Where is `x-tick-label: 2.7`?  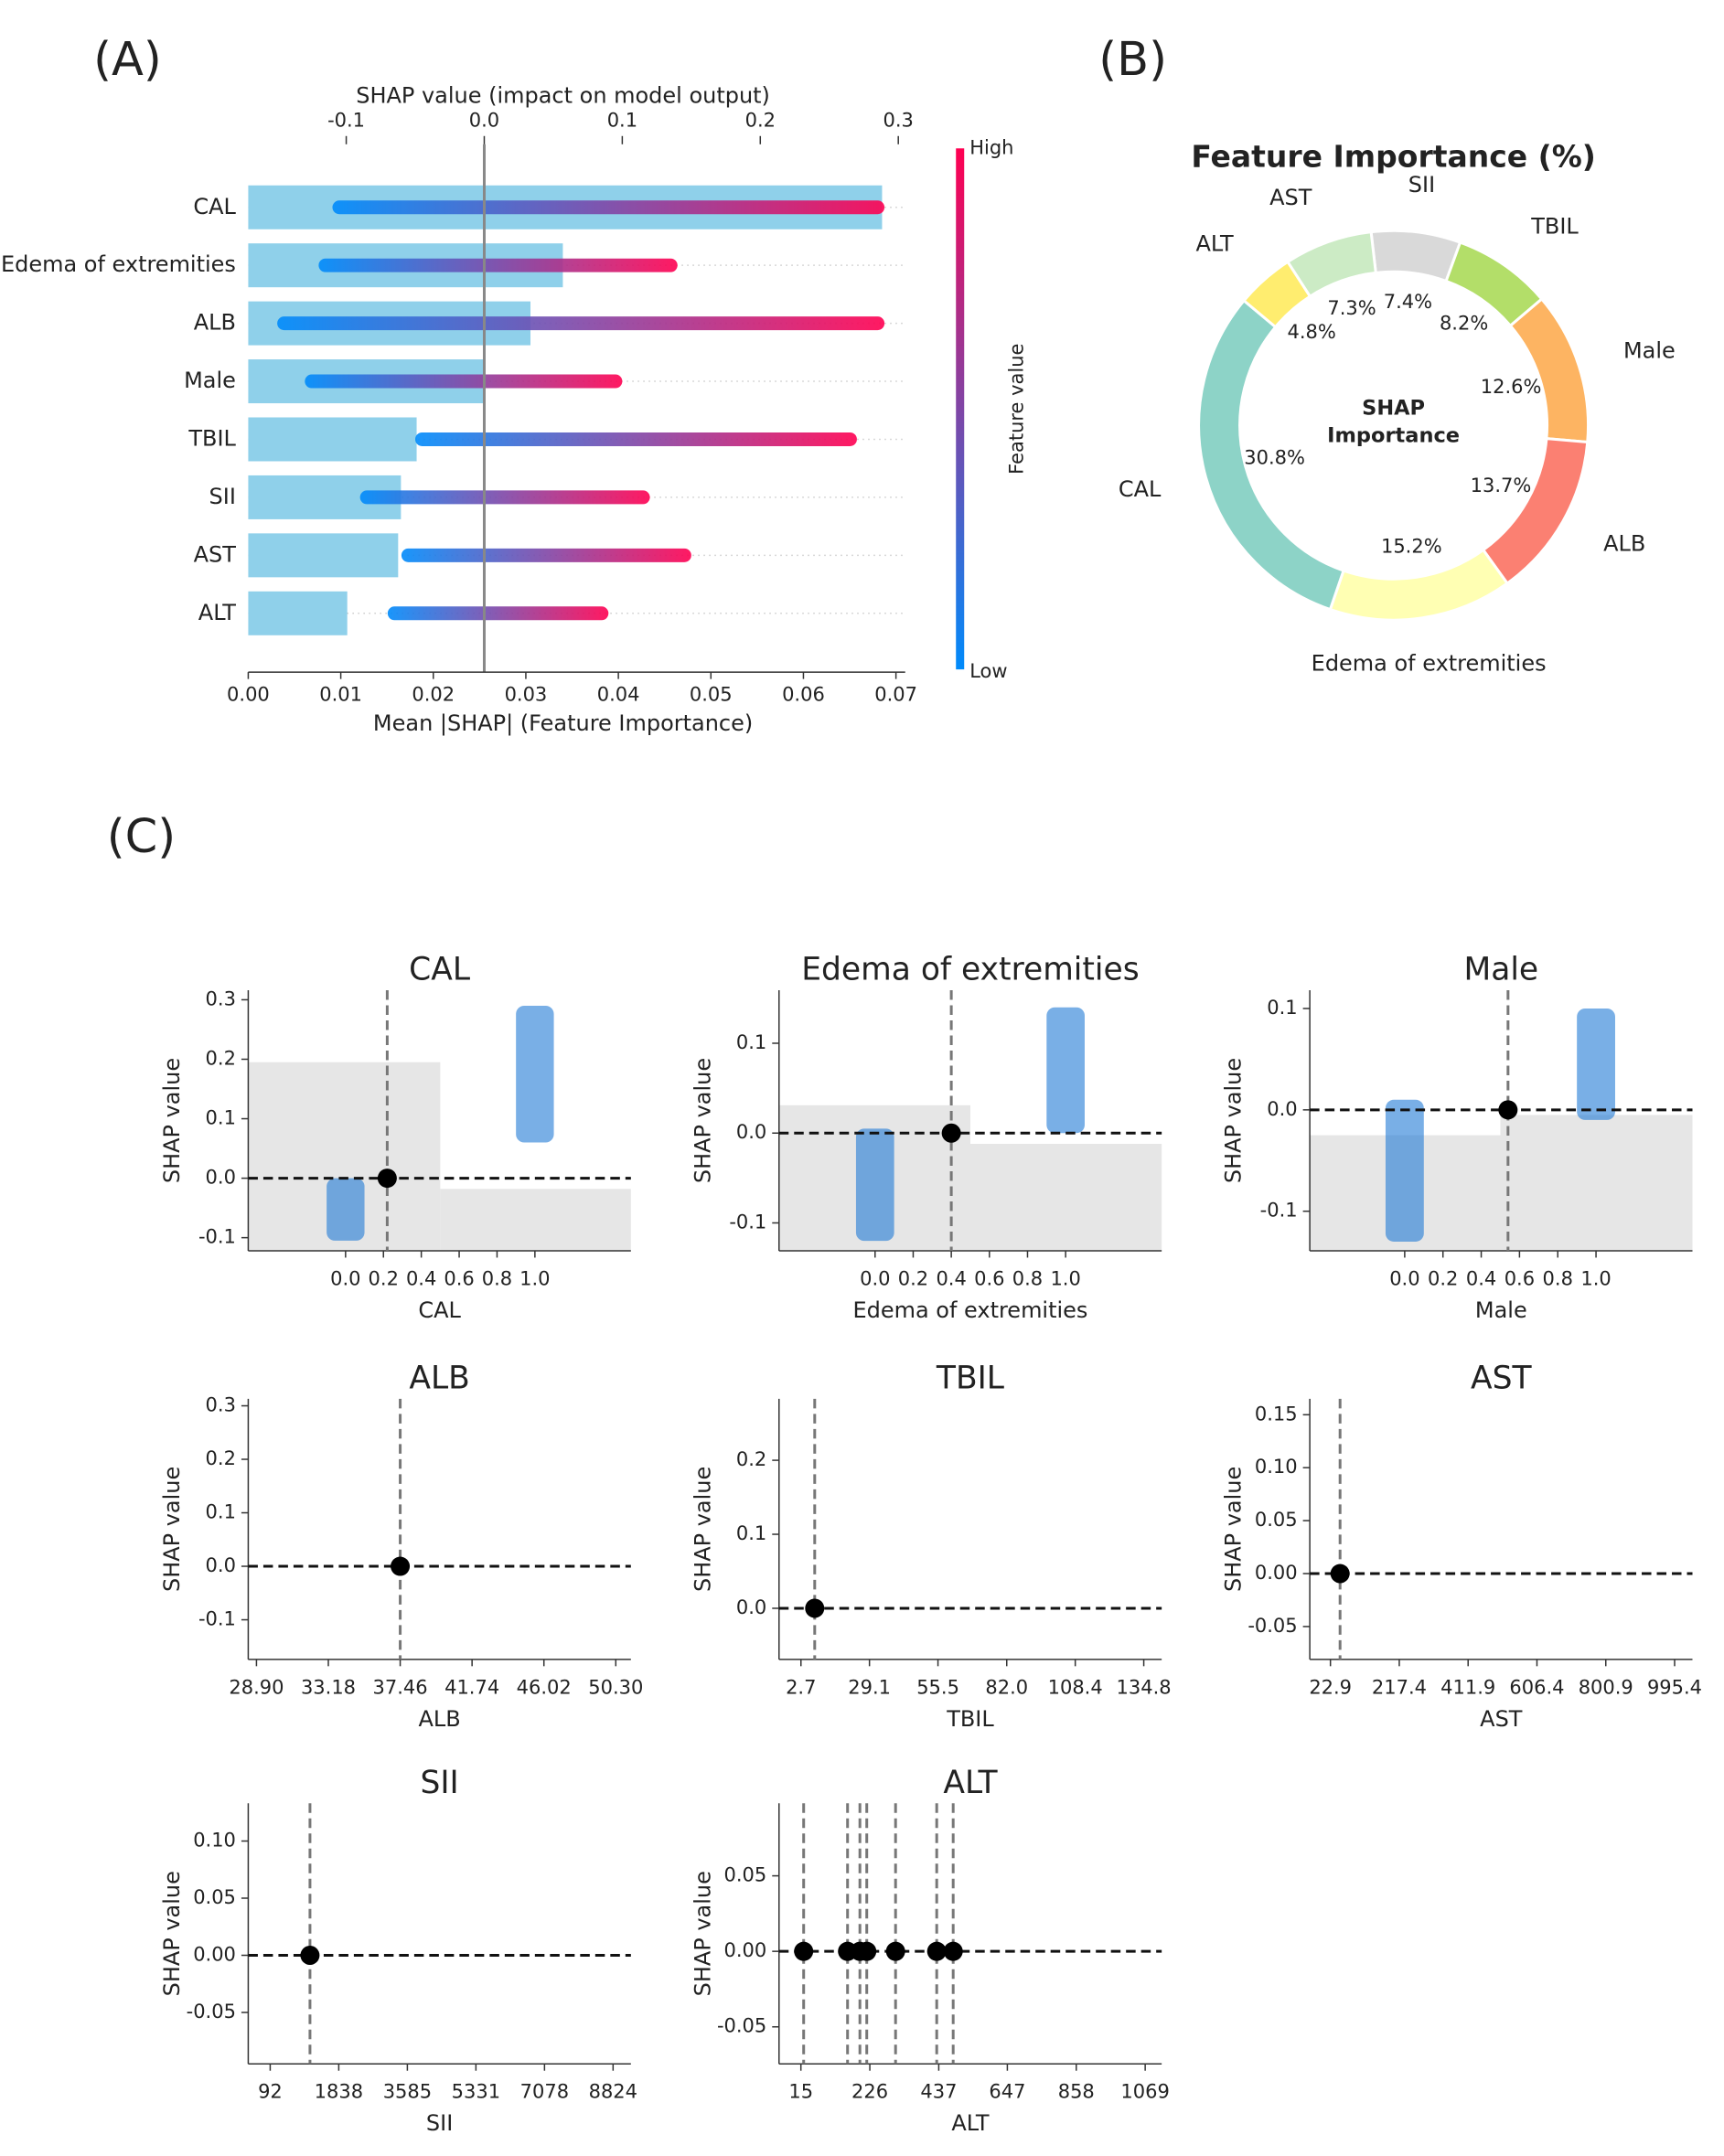
x-tick-label: 2.7 is located at coordinates (801, 1687).